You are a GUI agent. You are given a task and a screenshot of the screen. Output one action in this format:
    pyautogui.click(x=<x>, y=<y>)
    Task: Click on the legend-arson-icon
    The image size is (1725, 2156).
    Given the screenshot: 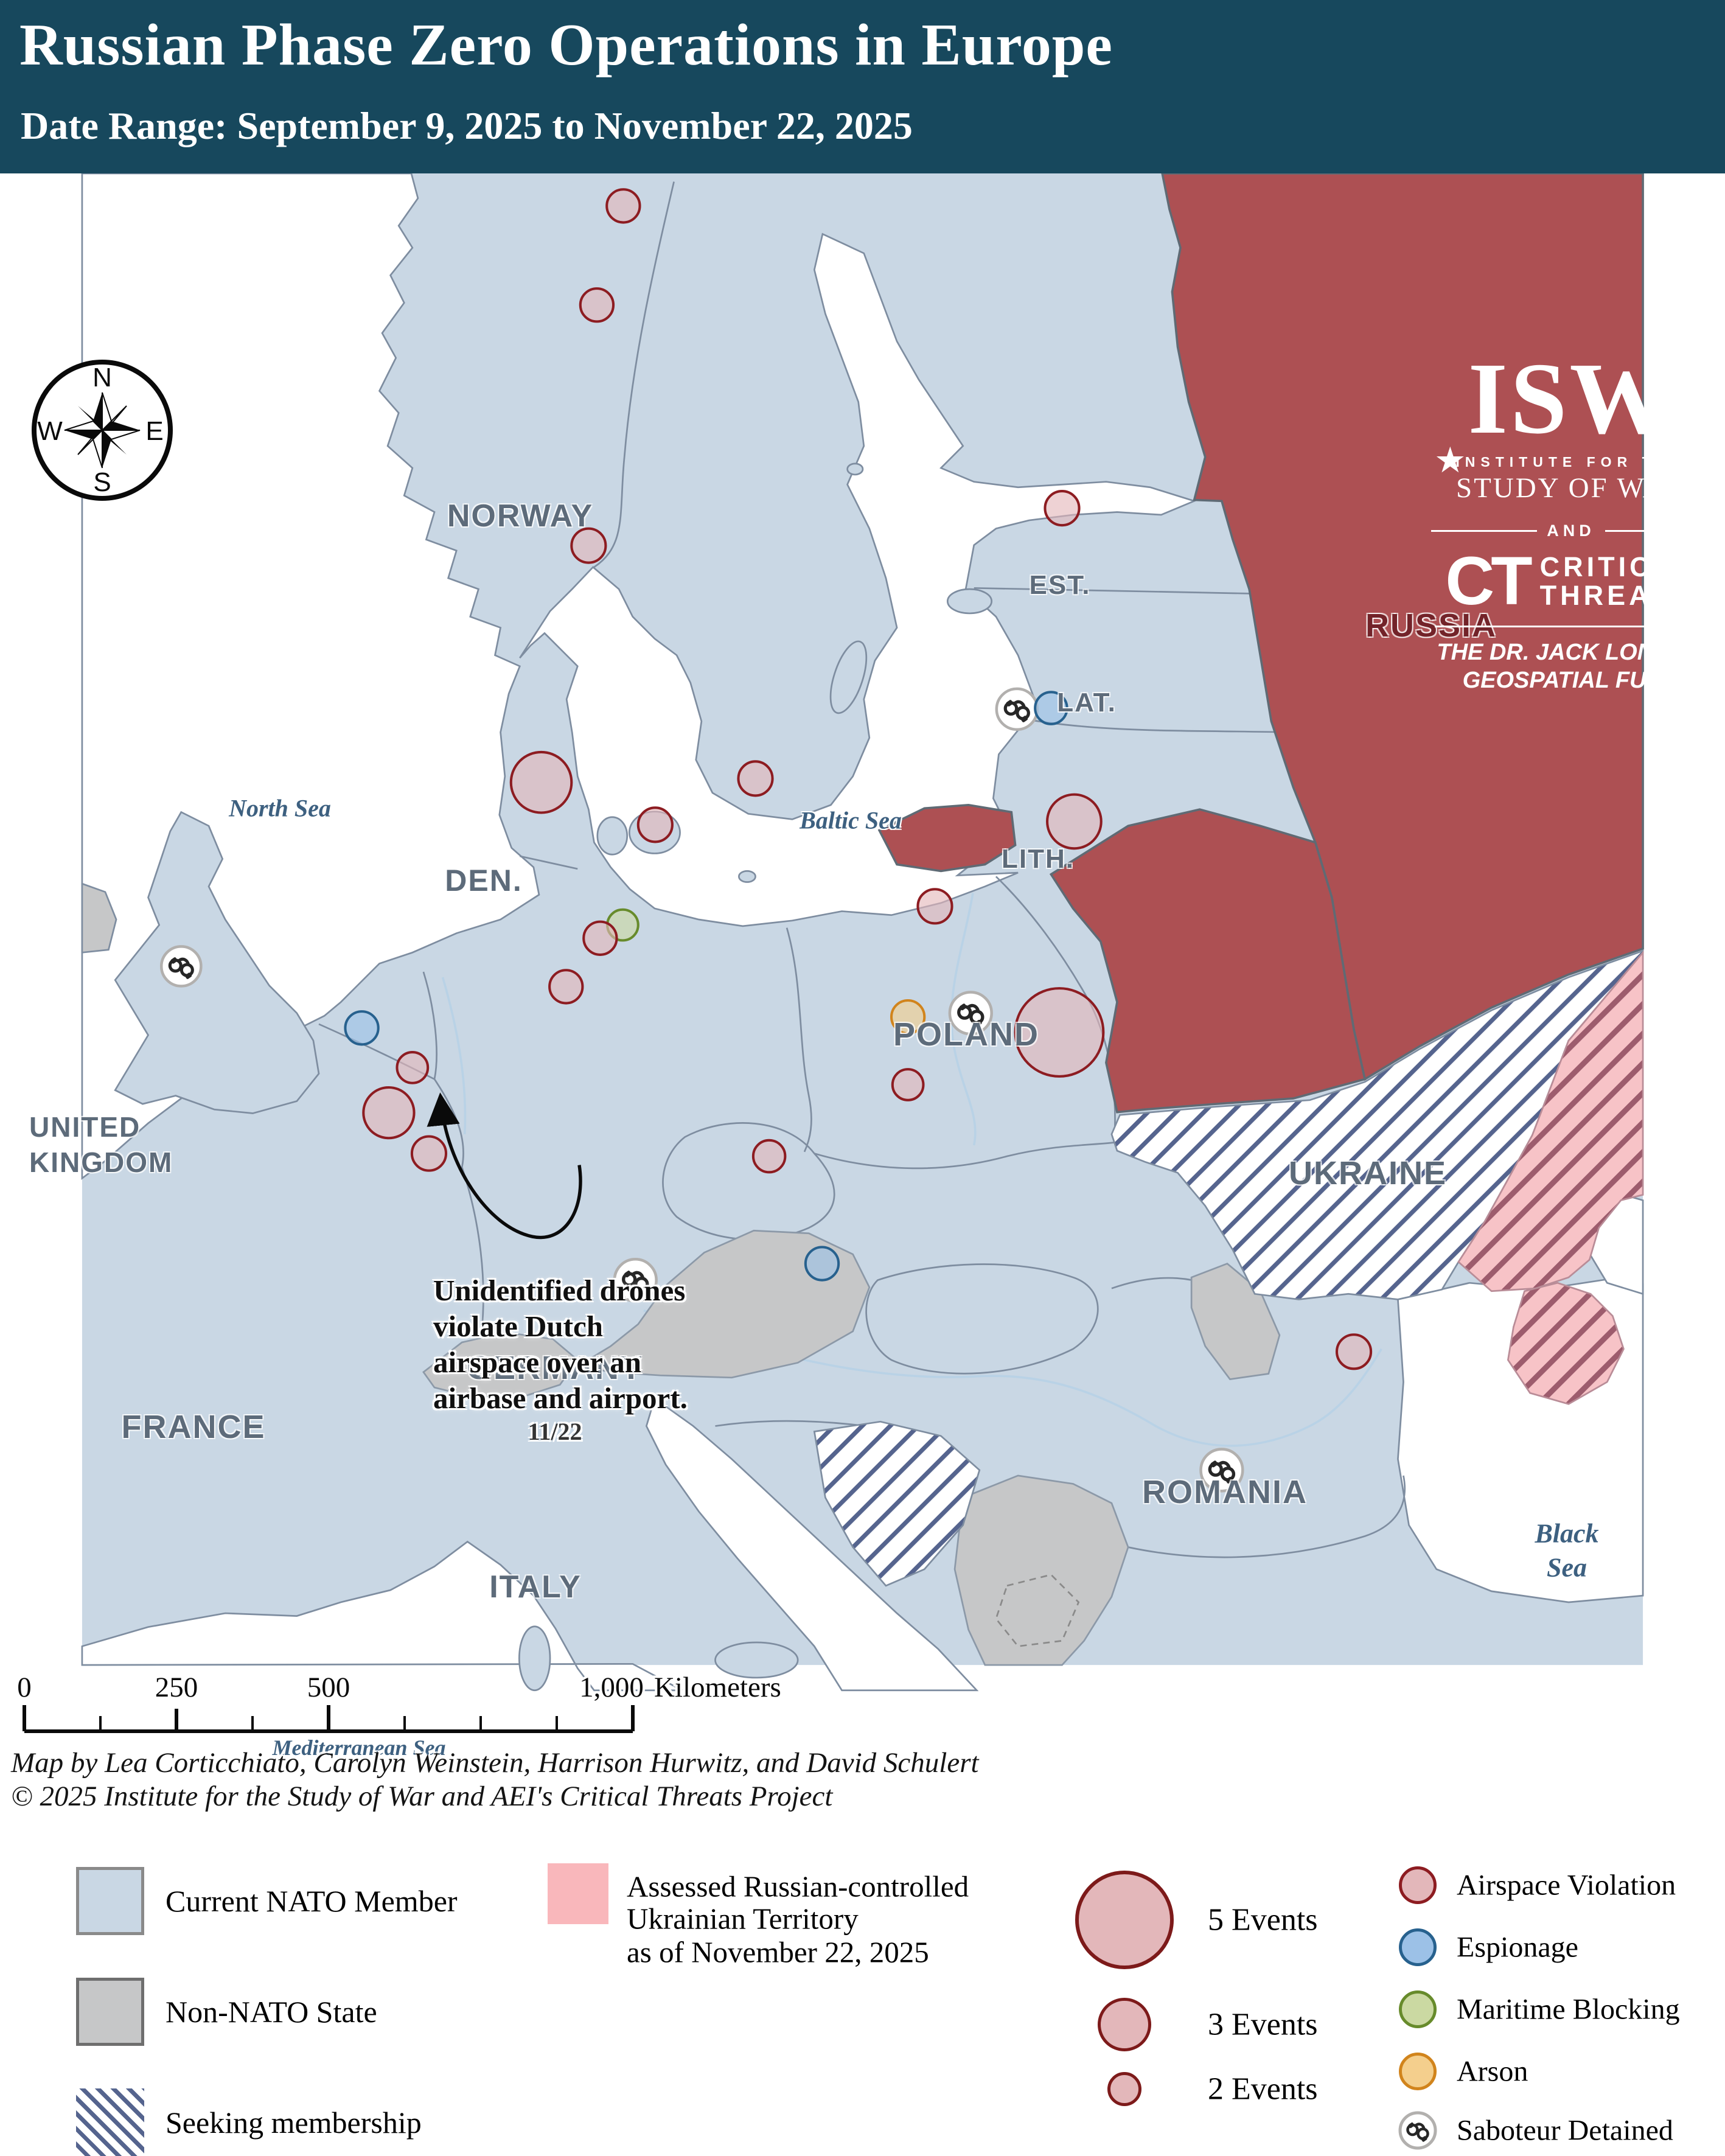 What is the action you would take?
    pyautogui.click(x=1418, y=2071)
    